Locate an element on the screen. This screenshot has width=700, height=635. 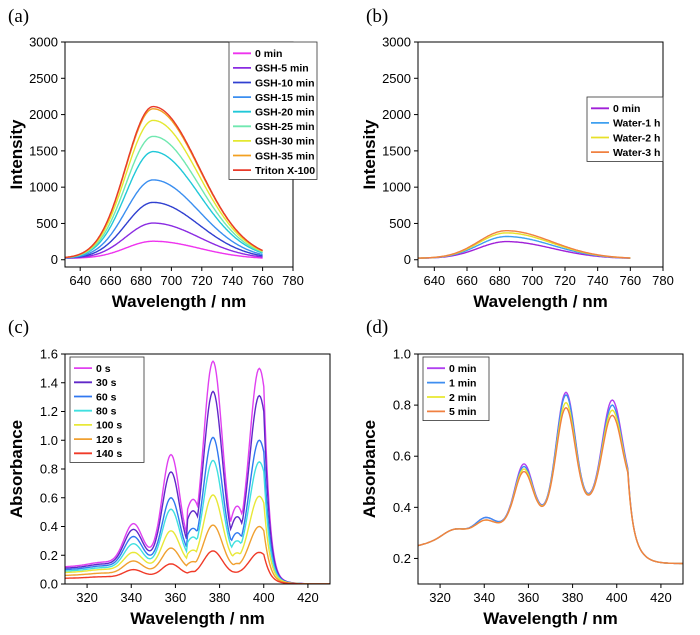
panel-label: (a) is located at coordinates (18, 16).